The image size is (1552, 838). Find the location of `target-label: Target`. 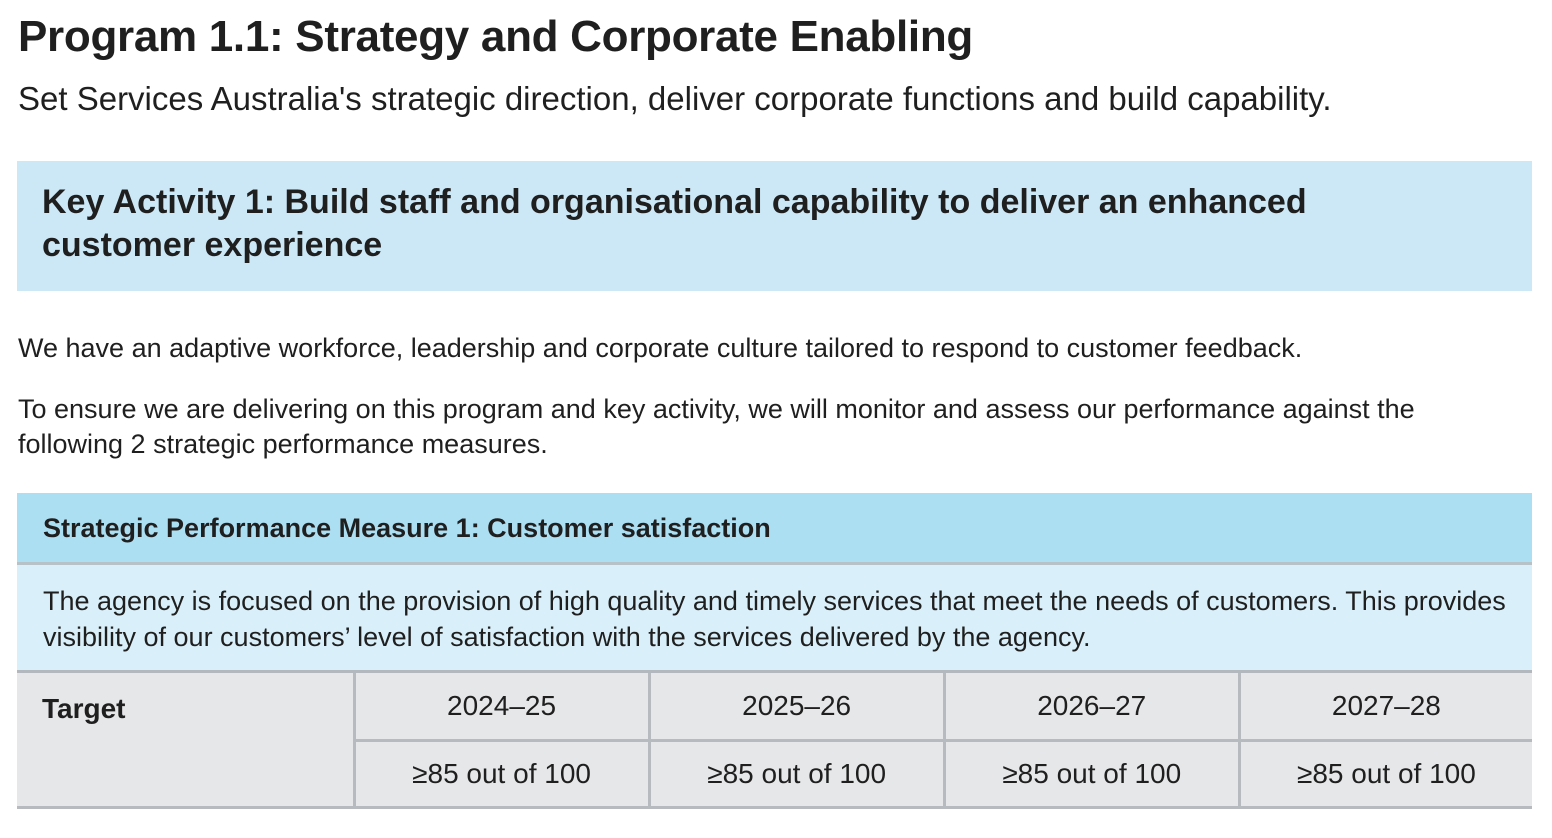

target-label: Target is located at coordinates (186, 741).